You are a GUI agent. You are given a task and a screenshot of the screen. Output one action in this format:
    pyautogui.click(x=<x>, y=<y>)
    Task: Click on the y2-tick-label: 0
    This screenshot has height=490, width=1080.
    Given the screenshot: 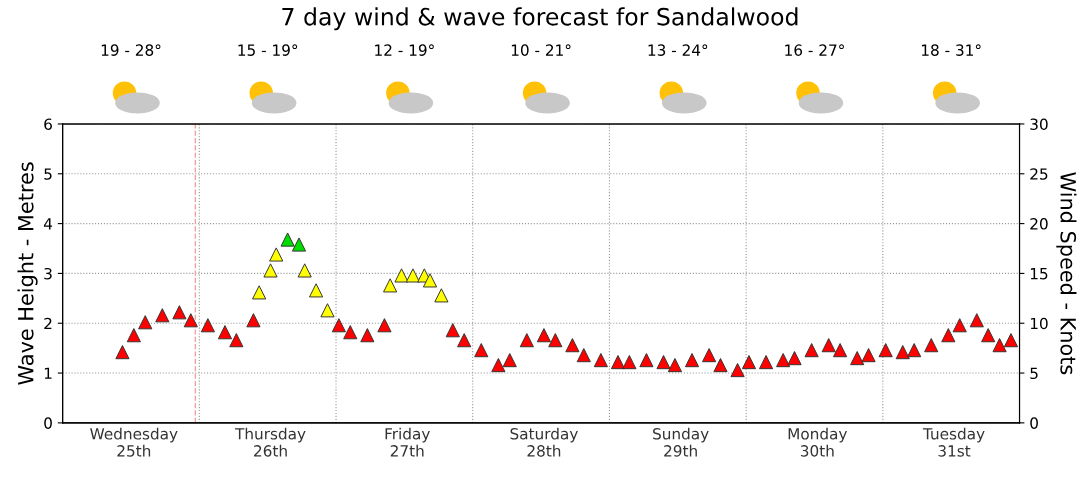 What is the action you would take?
    pyautogui.click(x=1034, y=423)
    